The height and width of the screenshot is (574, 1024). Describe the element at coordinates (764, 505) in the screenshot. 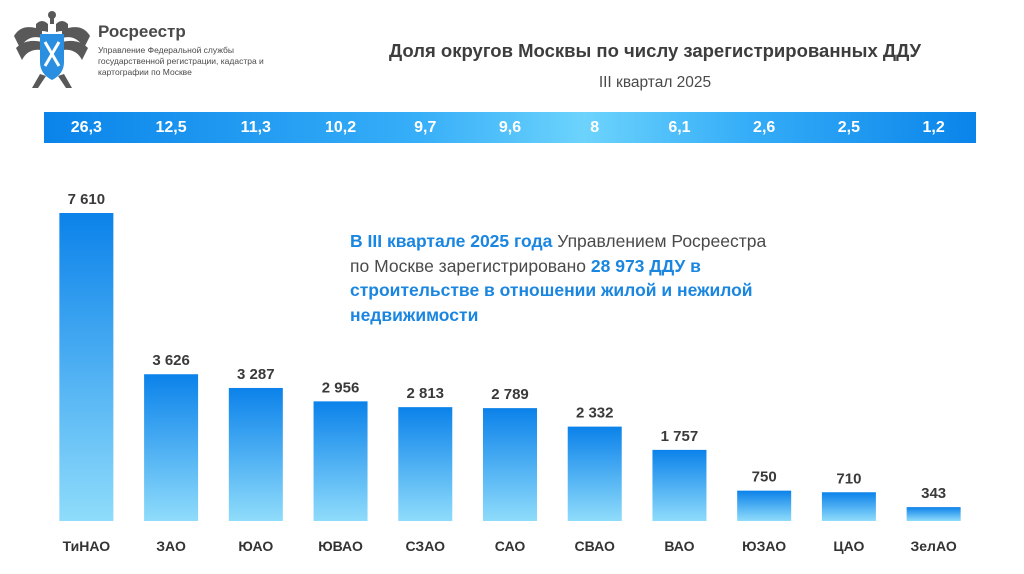

I see `bar-ЮЗАО` at that location.